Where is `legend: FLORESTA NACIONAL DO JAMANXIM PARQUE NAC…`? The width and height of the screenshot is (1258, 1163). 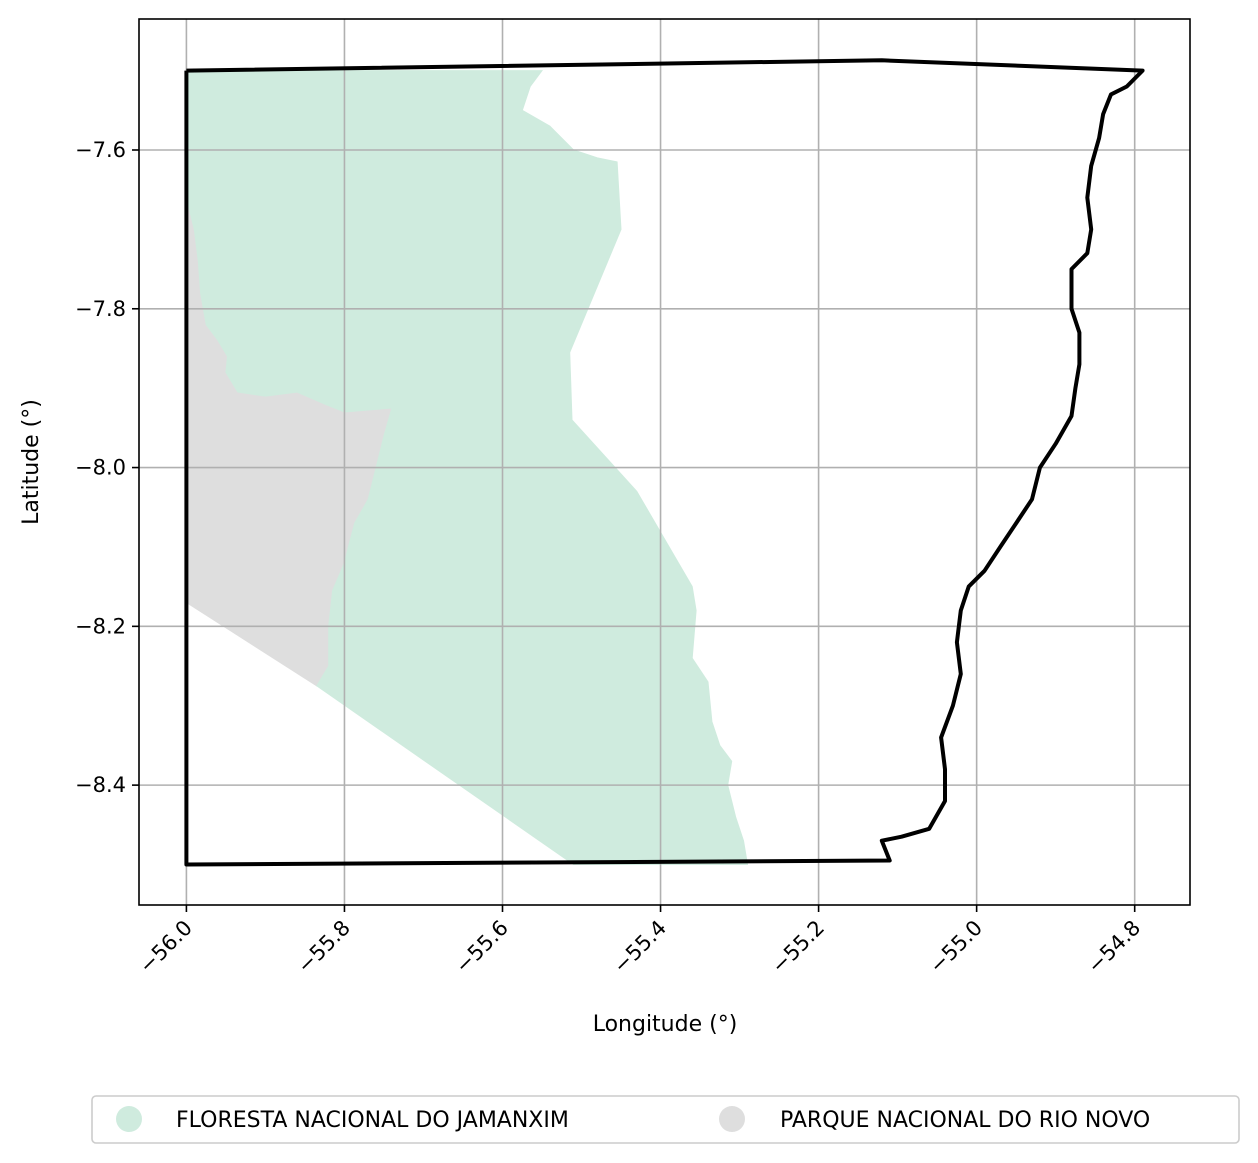 legend: FLORESTA NACIONAL DO JAMANXIM PARQUE NAC… is located at coordinates (665, 1119).